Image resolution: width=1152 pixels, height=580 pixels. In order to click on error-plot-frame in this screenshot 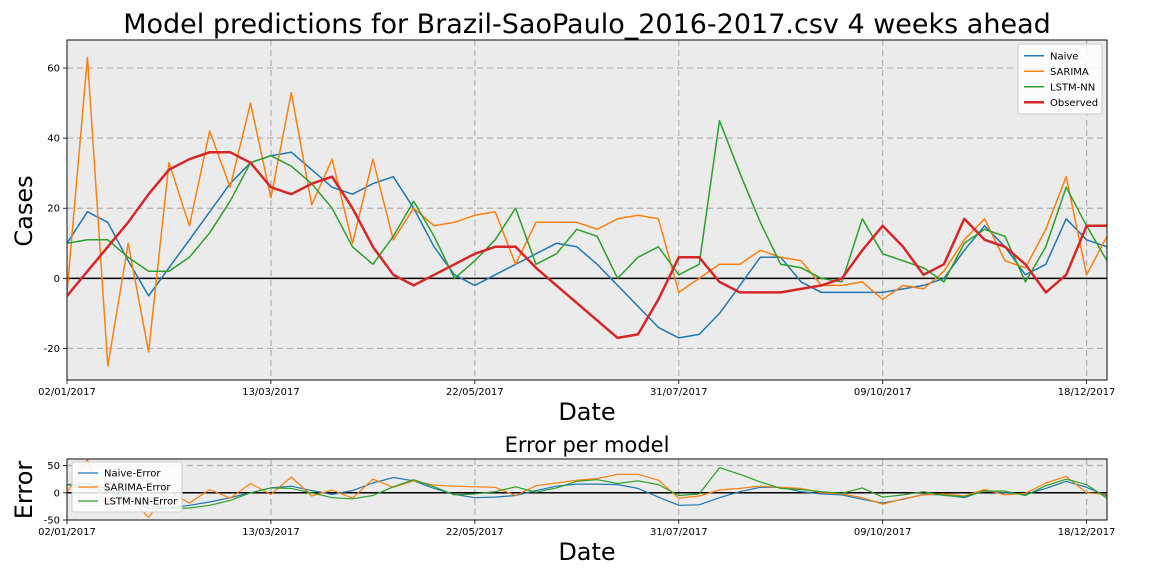, I will do `click(587, 489)`.